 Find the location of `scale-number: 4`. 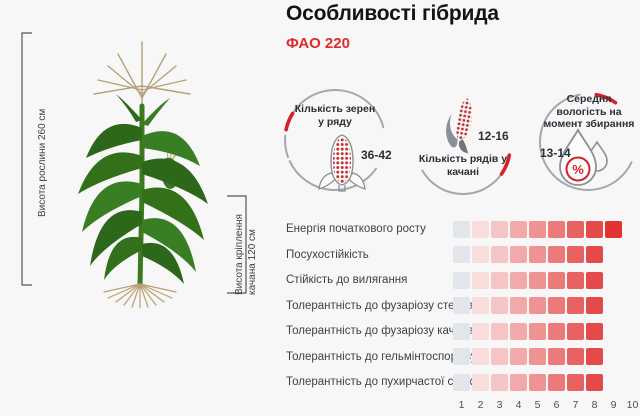

scale-number: 4 is located at coordinates (518, 405).